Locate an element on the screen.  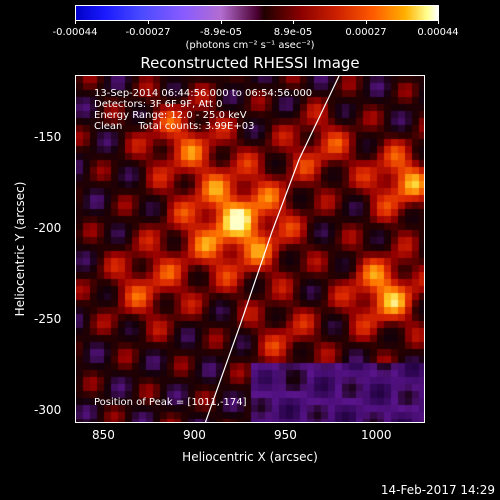
plot-title: Reconstructed RHESSI Image is located at coordinates (250, 63).